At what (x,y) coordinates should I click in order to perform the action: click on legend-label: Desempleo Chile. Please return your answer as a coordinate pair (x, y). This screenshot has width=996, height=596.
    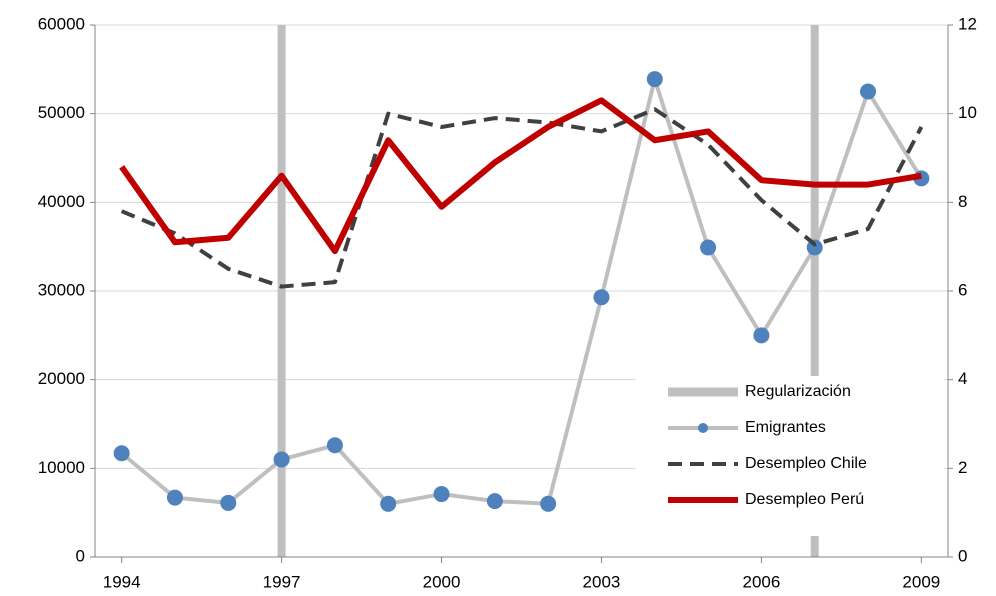
    Looking at the image, I should click on (806, 463).